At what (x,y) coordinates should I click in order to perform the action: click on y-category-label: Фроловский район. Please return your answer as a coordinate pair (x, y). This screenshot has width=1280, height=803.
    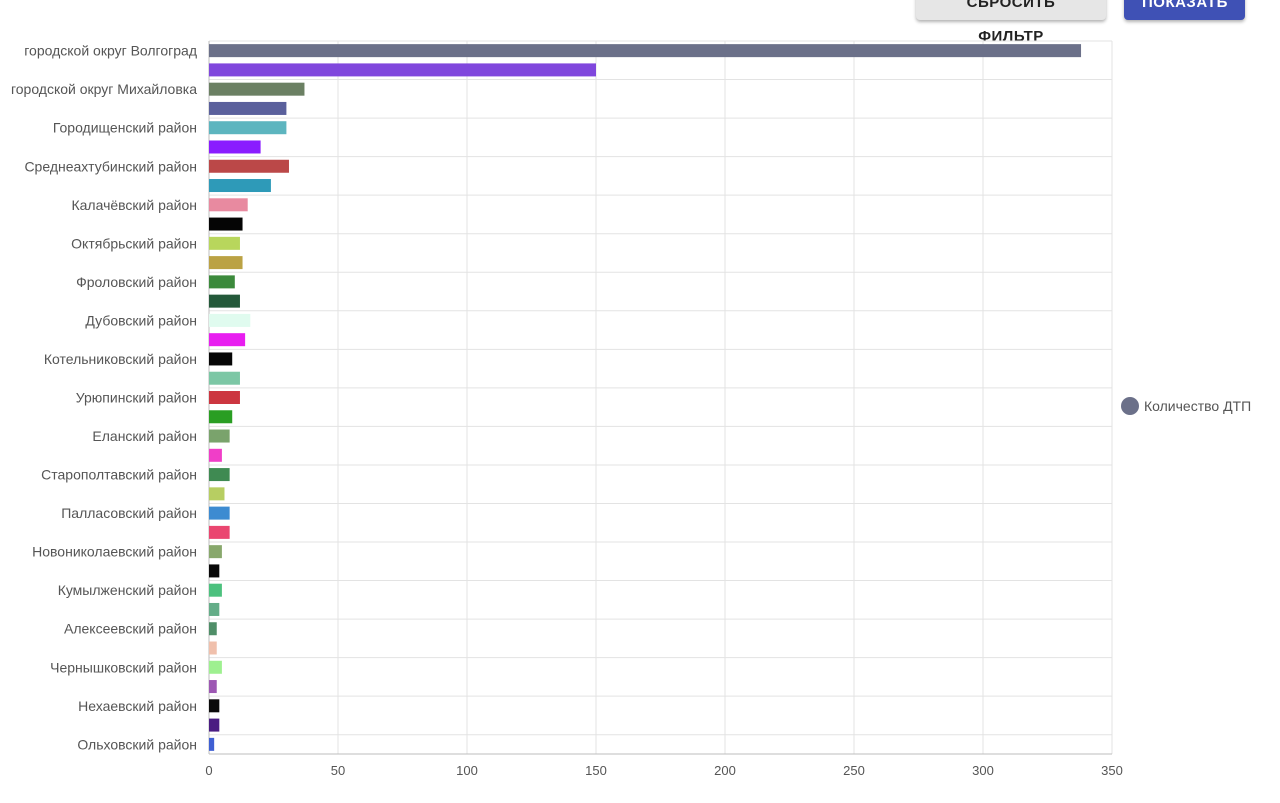
    Looking at the image, I should click on (136, 282).